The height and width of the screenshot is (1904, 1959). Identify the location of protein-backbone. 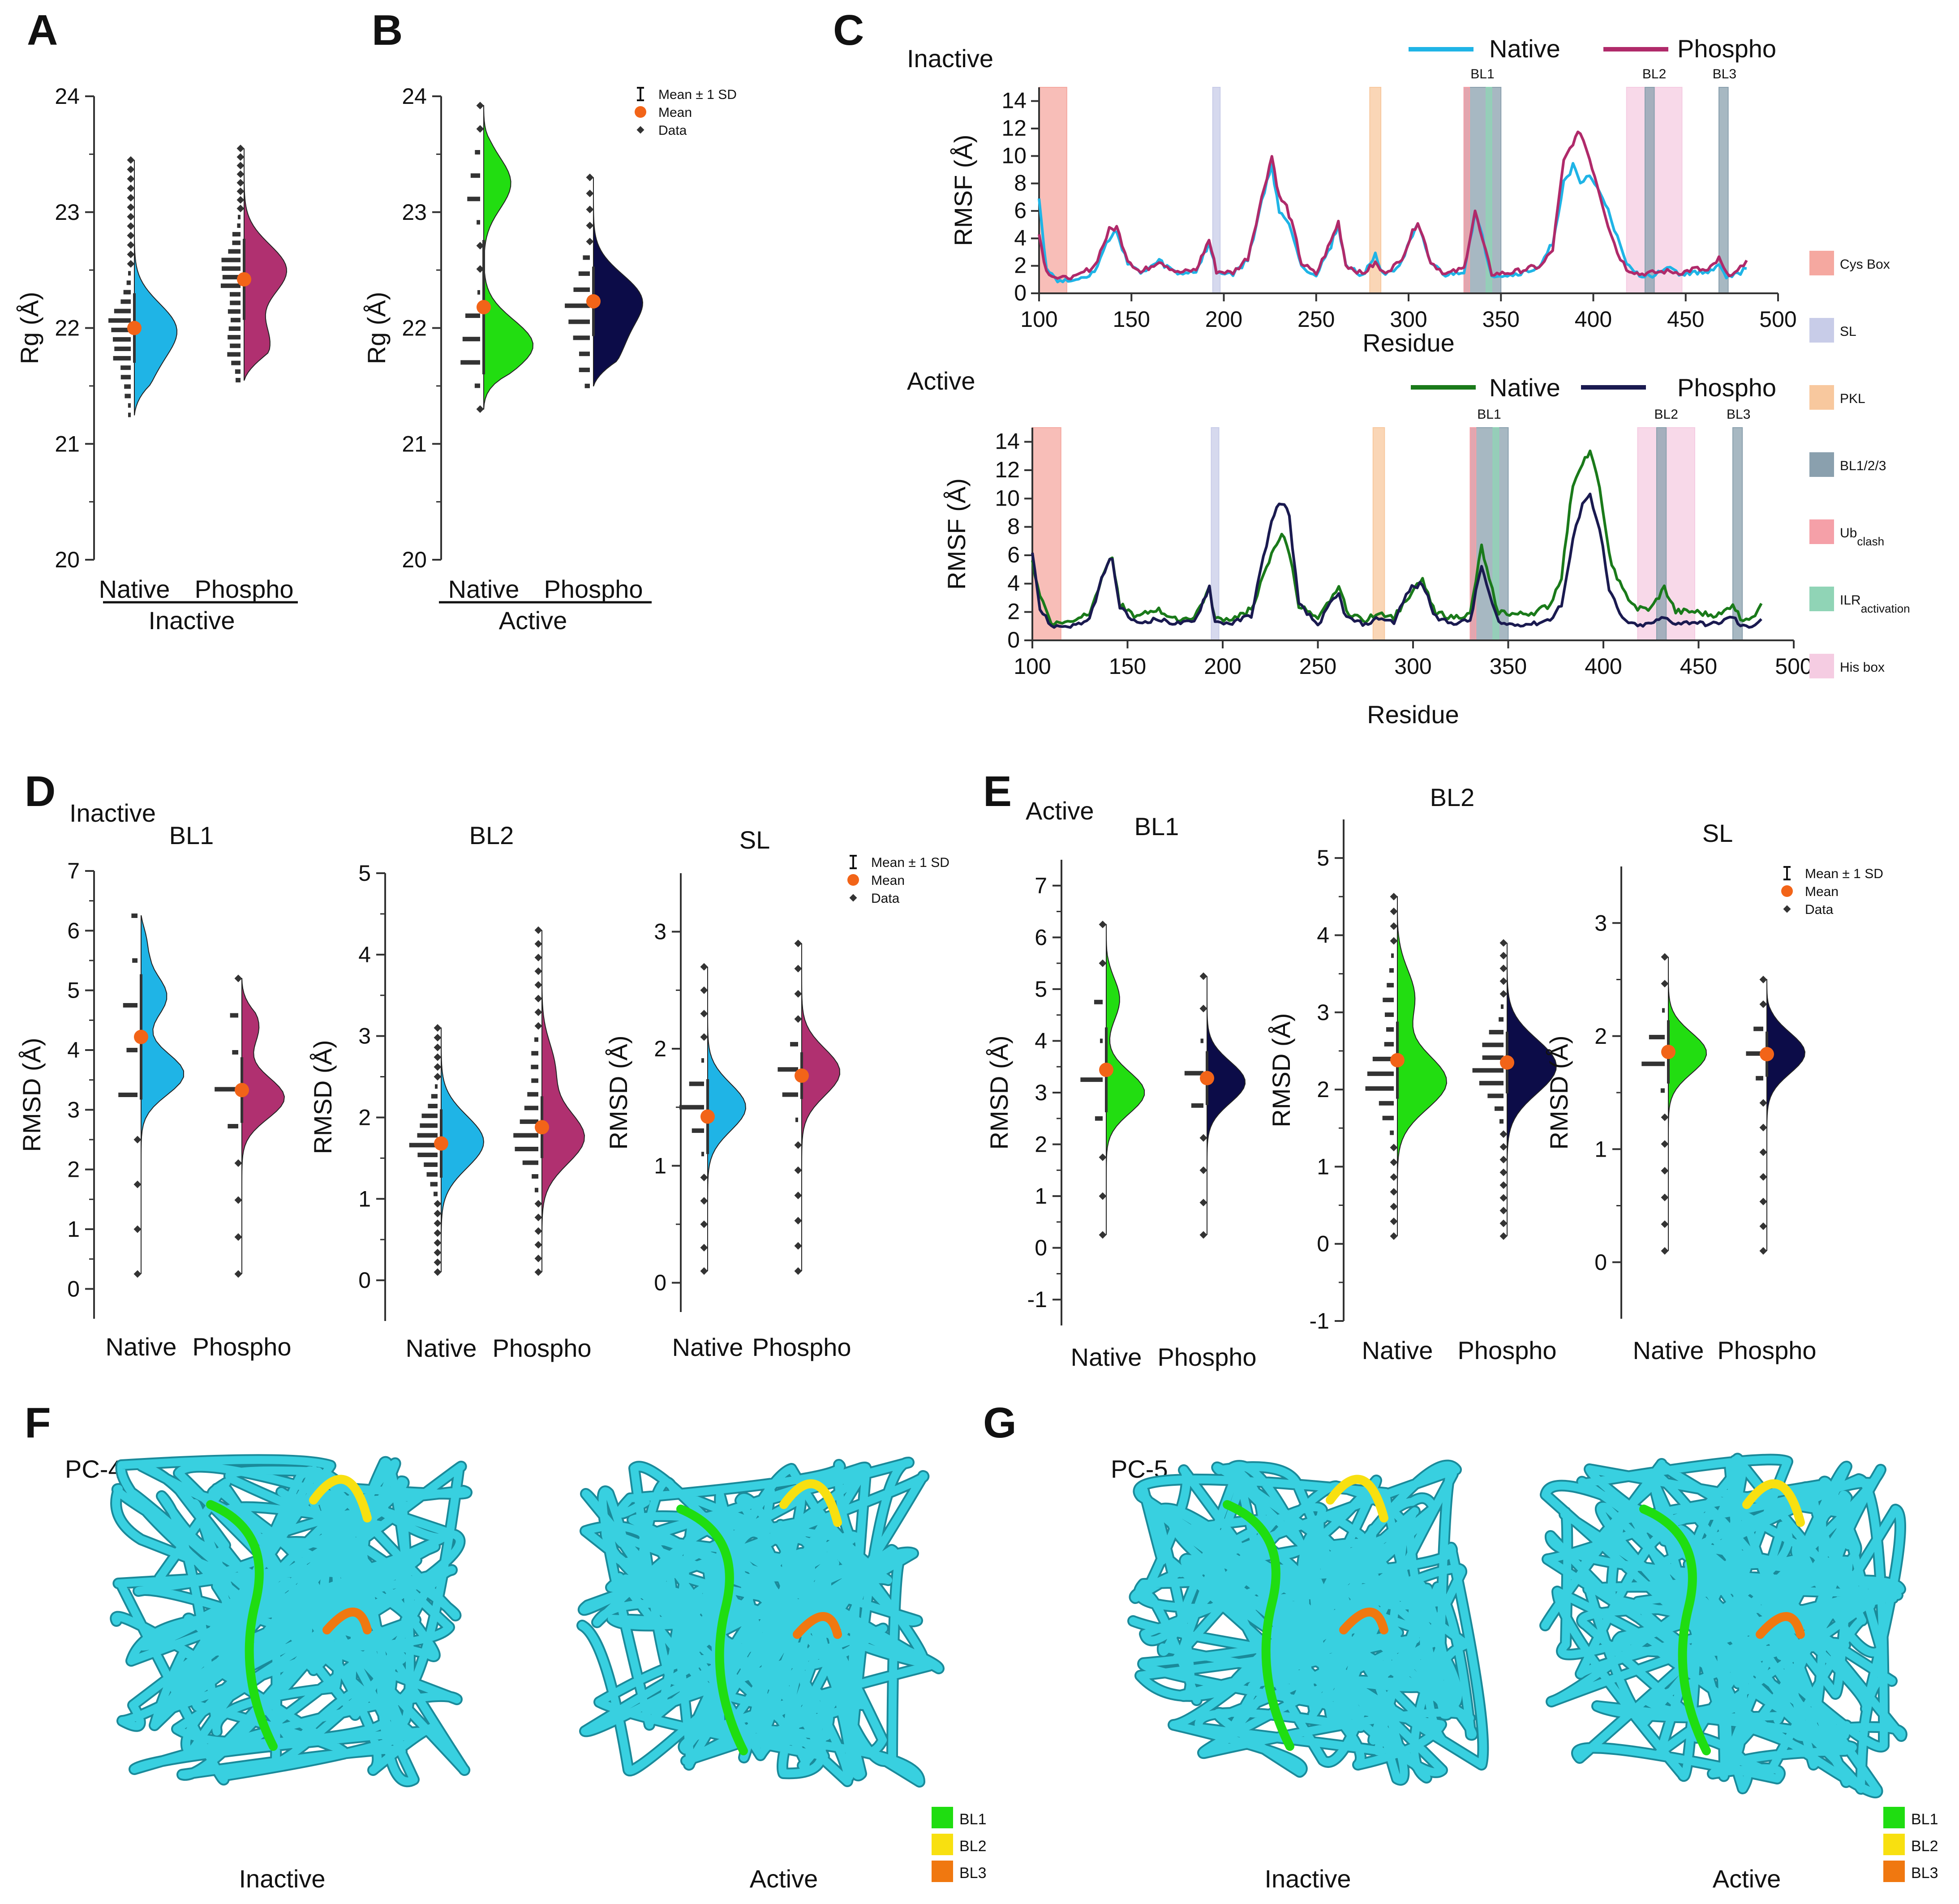
(1723, 1625).